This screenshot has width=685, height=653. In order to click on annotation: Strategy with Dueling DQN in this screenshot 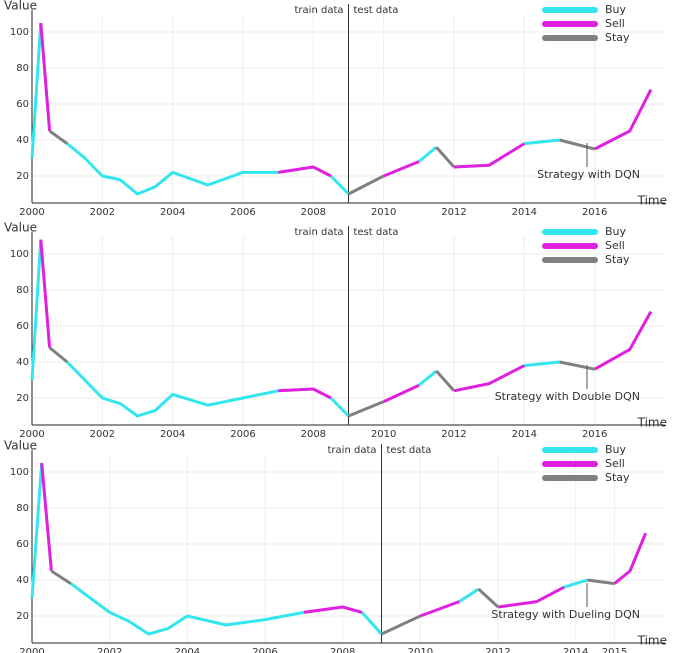, I will do `click(565, 614)`.